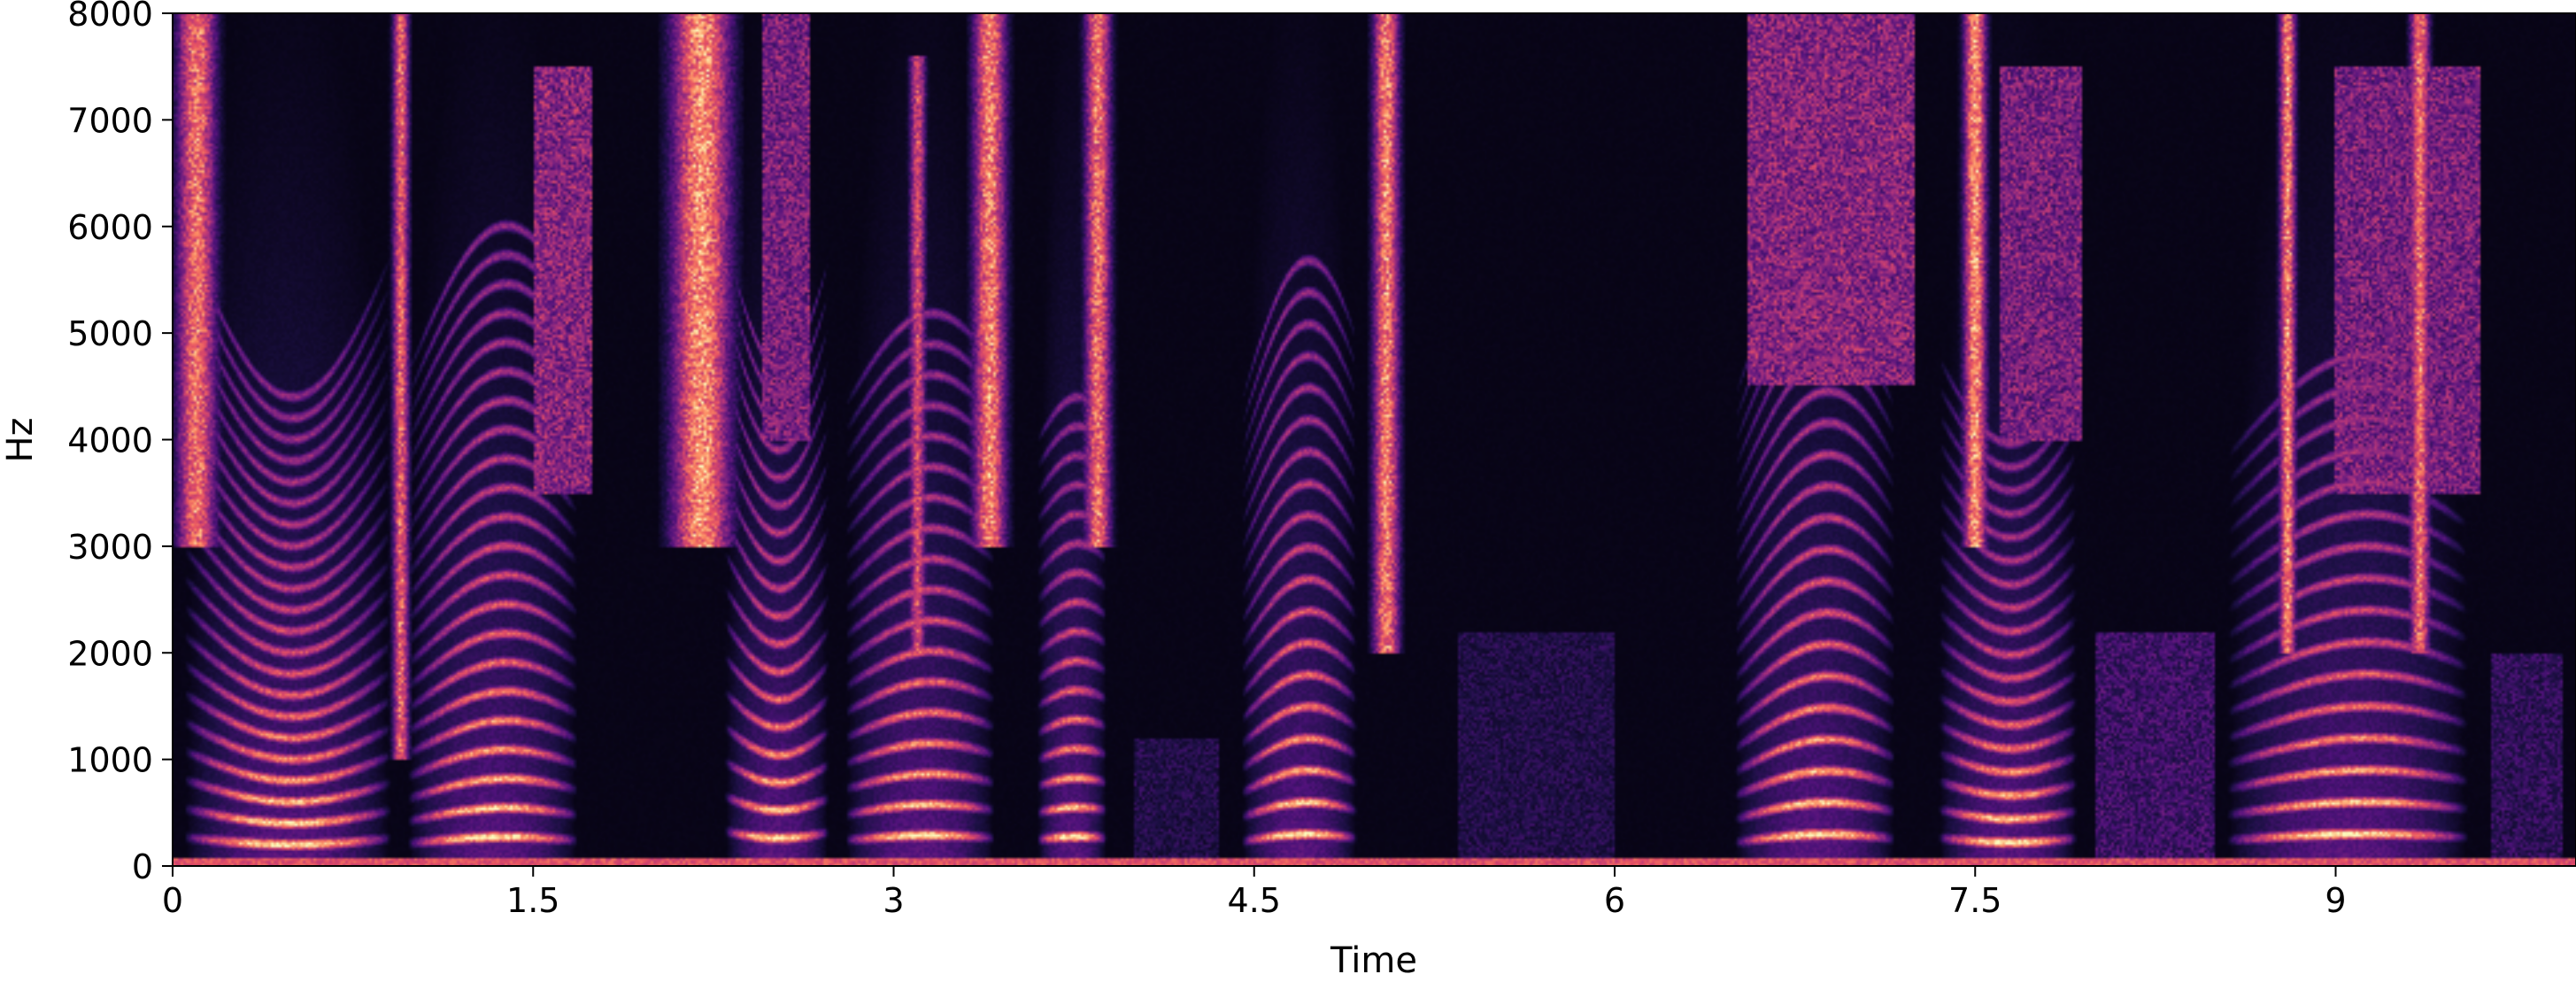  What do you see at coordinates (1974, 901) in the screenshot?
I see `x-tick-label: 7.5` at bounding box center [1974, 901].